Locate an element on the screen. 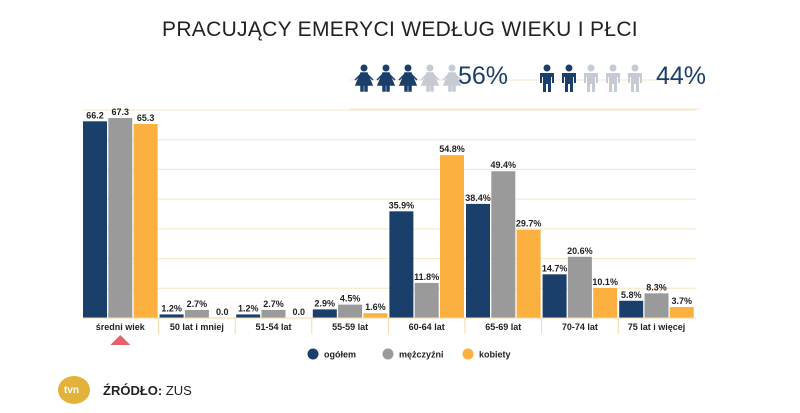 This screenshot has height=413, width=800. source: ŹRÓDŁO: ZUS is located at coordinates (147, 390).